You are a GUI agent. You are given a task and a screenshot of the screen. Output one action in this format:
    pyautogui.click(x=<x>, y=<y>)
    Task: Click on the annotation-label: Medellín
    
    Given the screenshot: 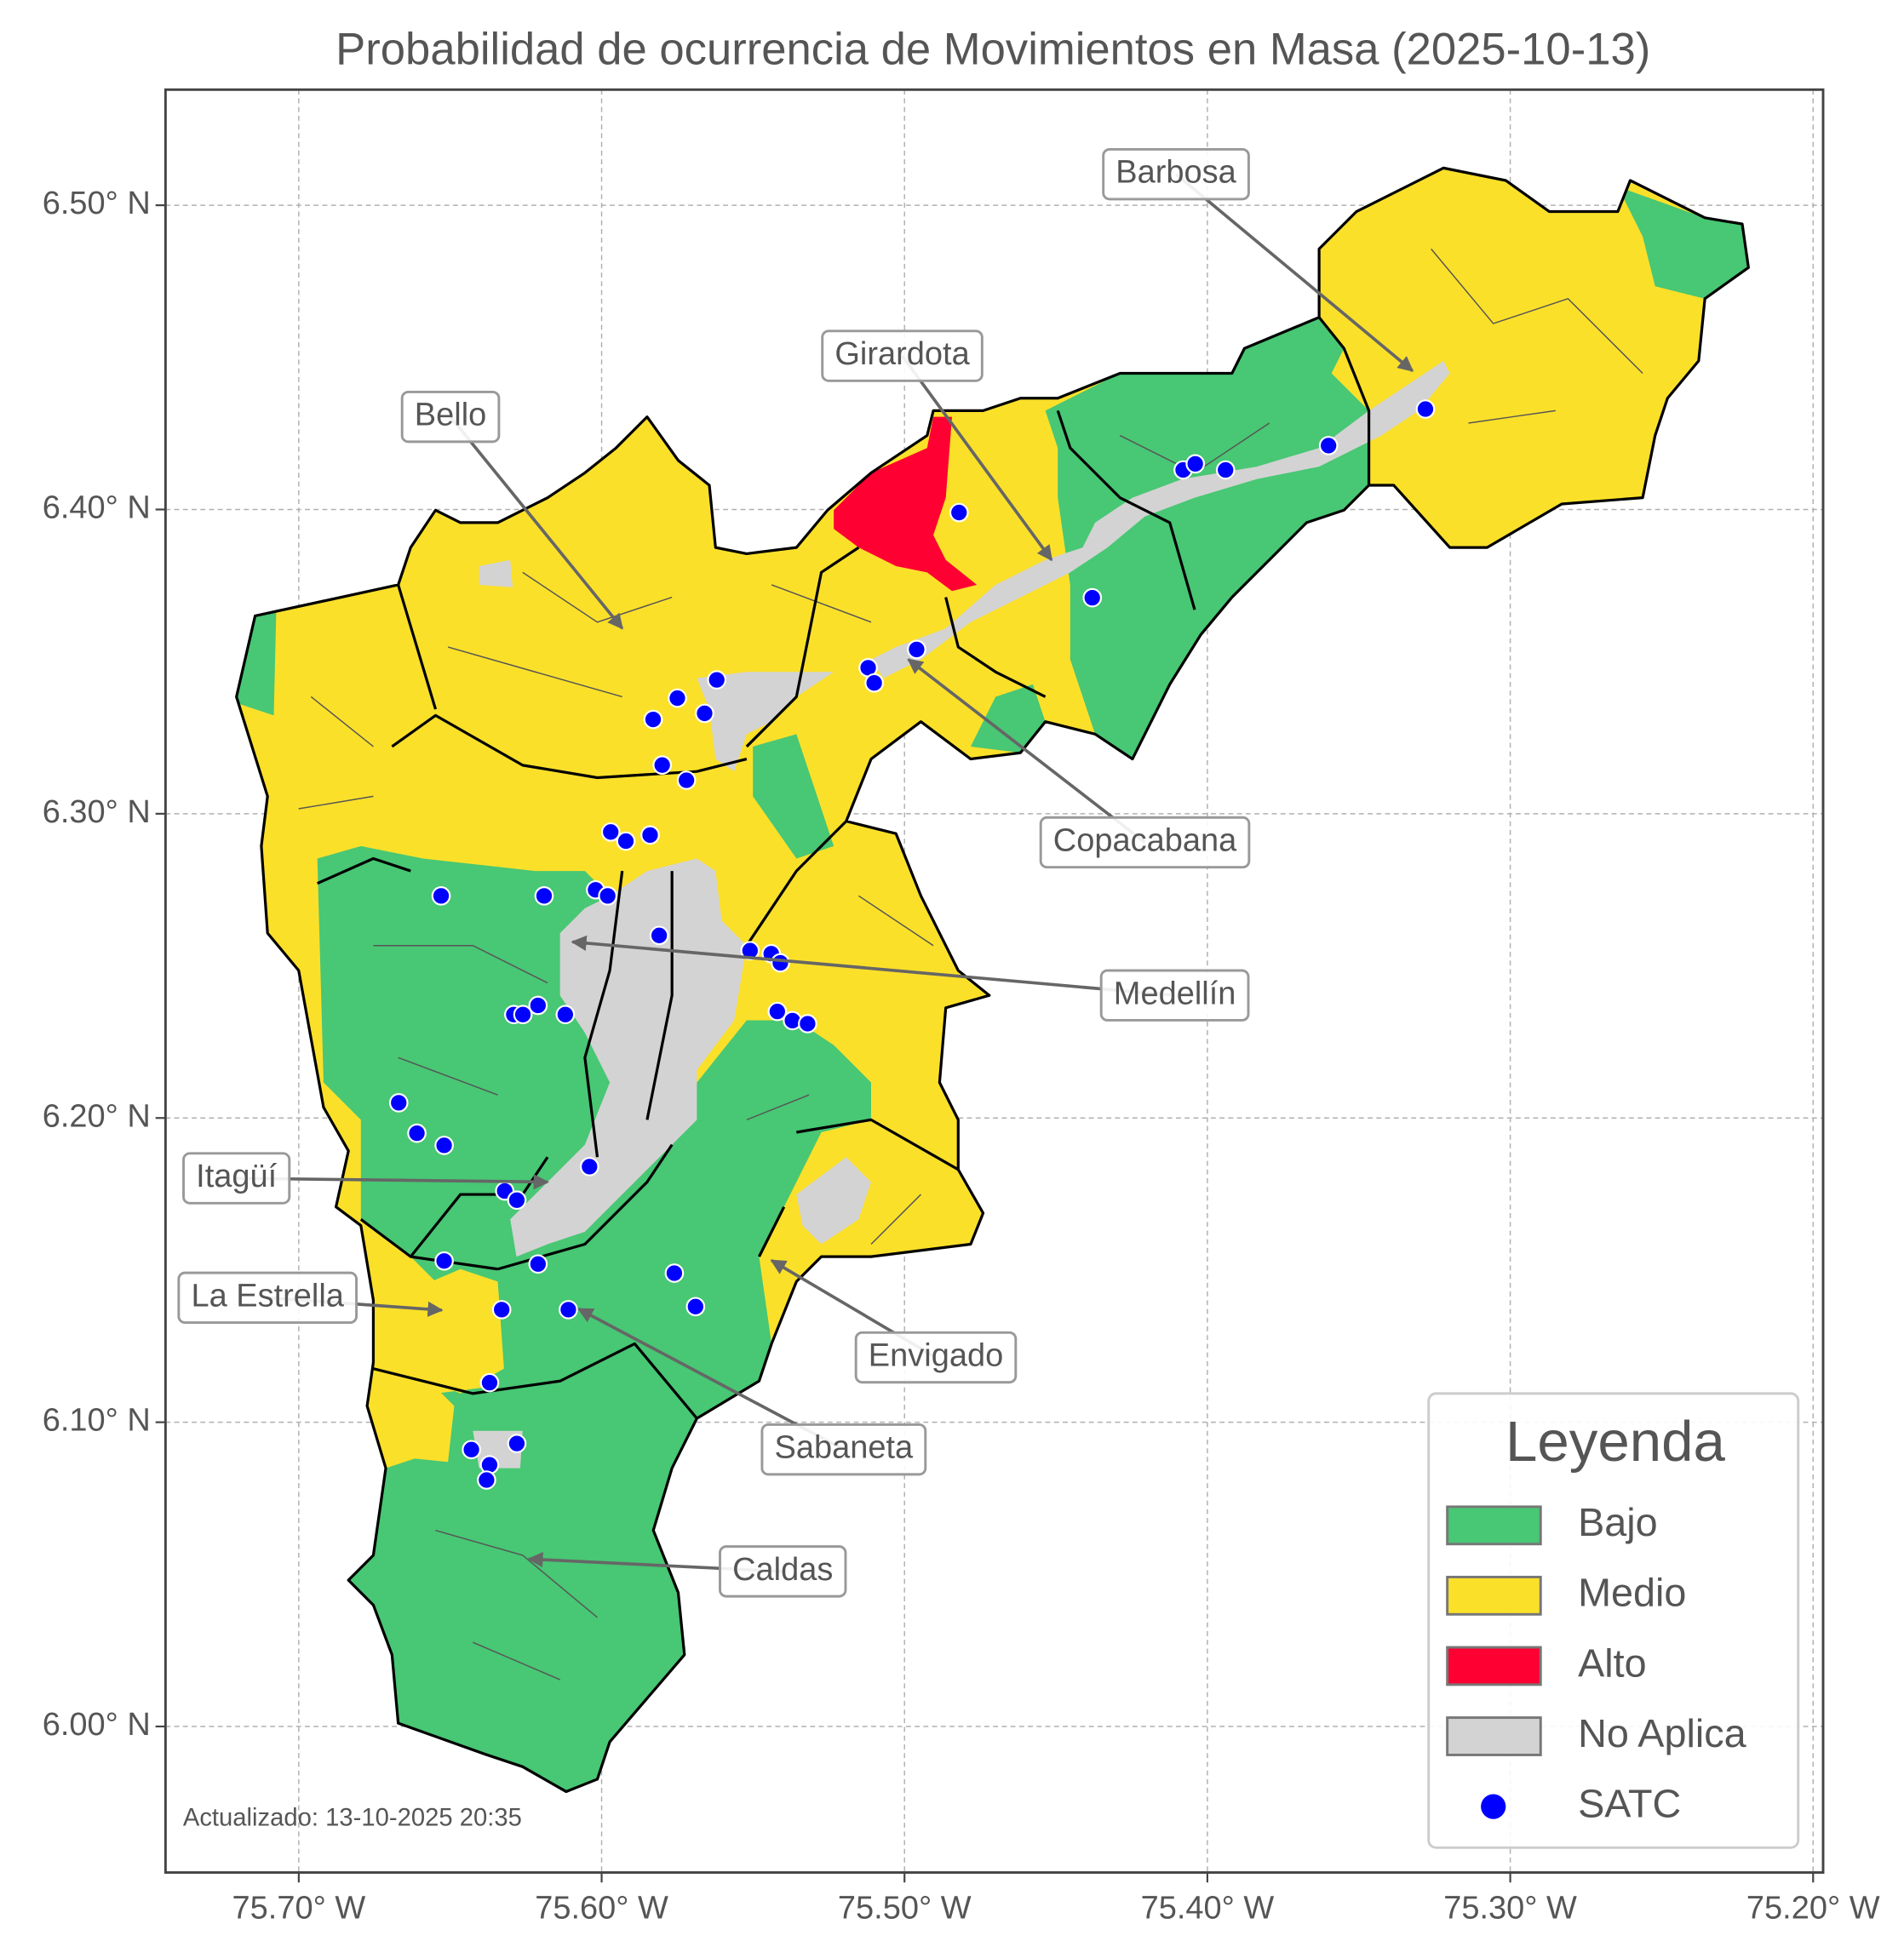 What is the action you would take?
    pyautogui.click(x=1175, y=994)
    